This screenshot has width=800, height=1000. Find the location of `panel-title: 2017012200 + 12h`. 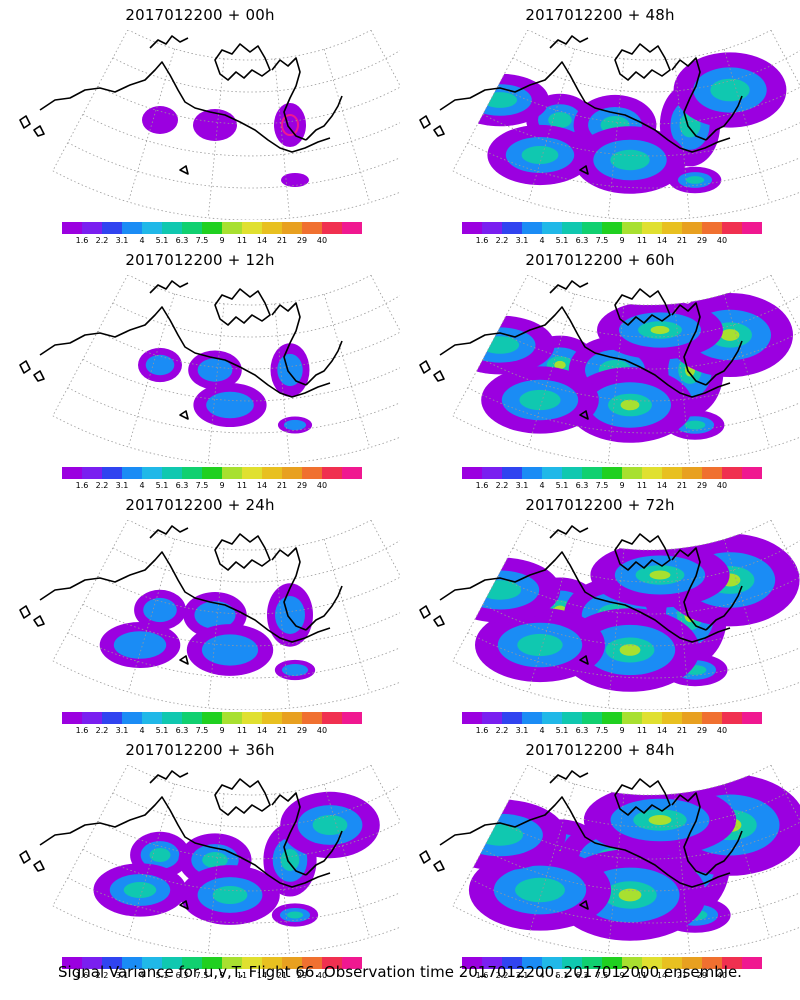

panel-title: 2017012200 + 12h is located at coordinates (200, 260).